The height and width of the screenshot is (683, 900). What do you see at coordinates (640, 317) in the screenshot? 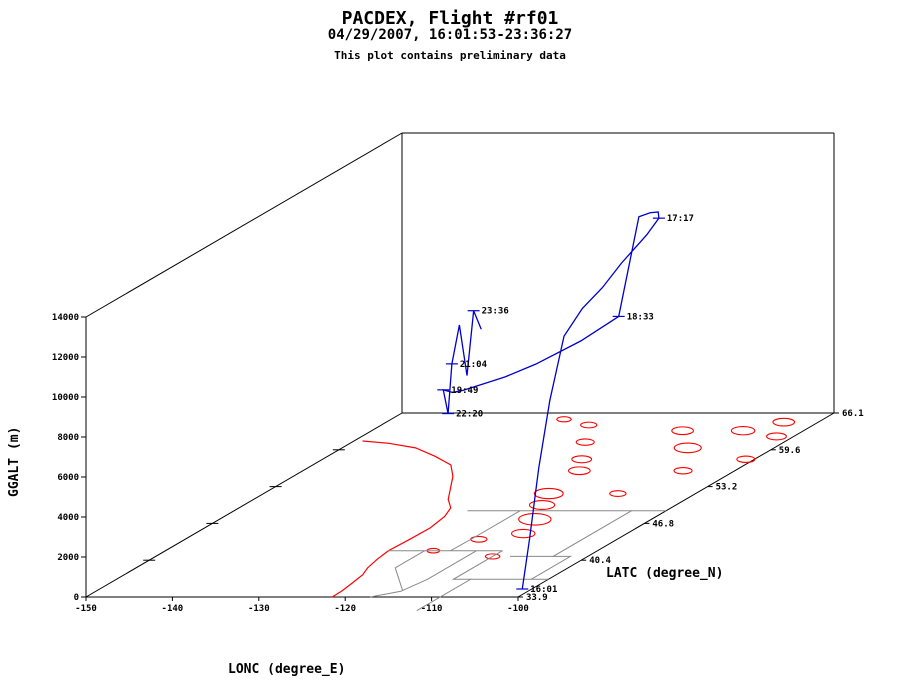
I see `time-label: 18:33` at bounding box center [640, 317].